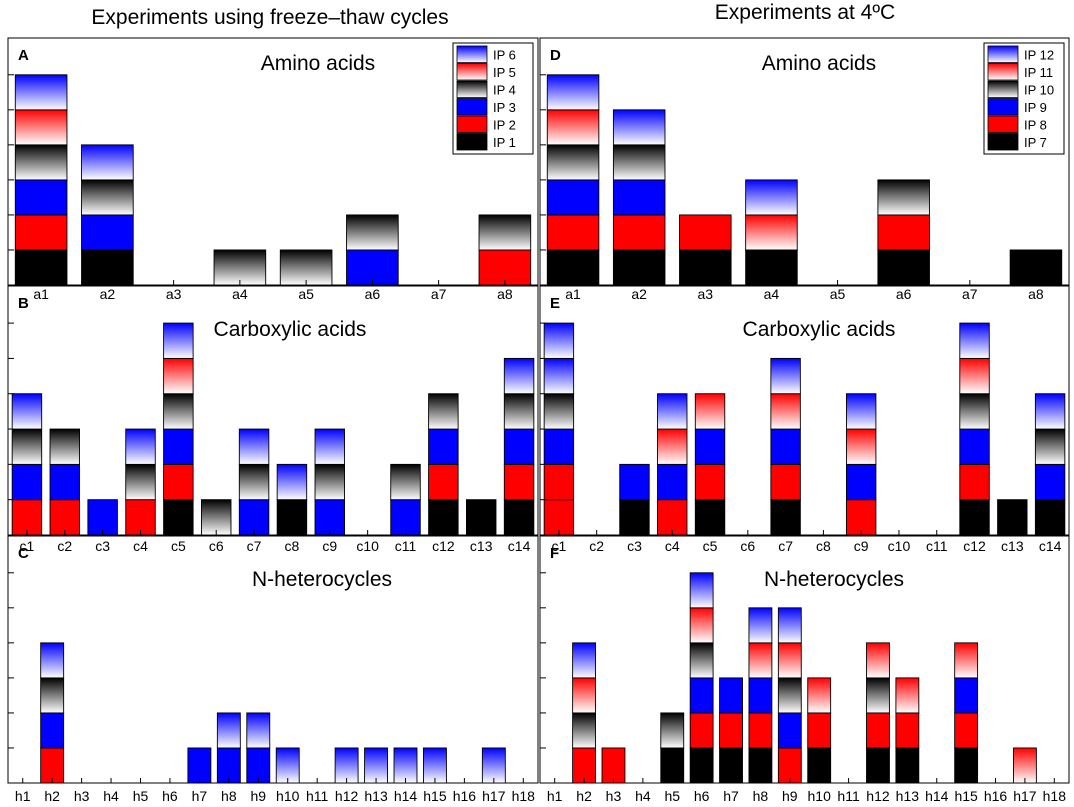  Describe the element at coordinates (140, 446) in the screenshot. I see `bar-segment-c4-ip6` at that location.